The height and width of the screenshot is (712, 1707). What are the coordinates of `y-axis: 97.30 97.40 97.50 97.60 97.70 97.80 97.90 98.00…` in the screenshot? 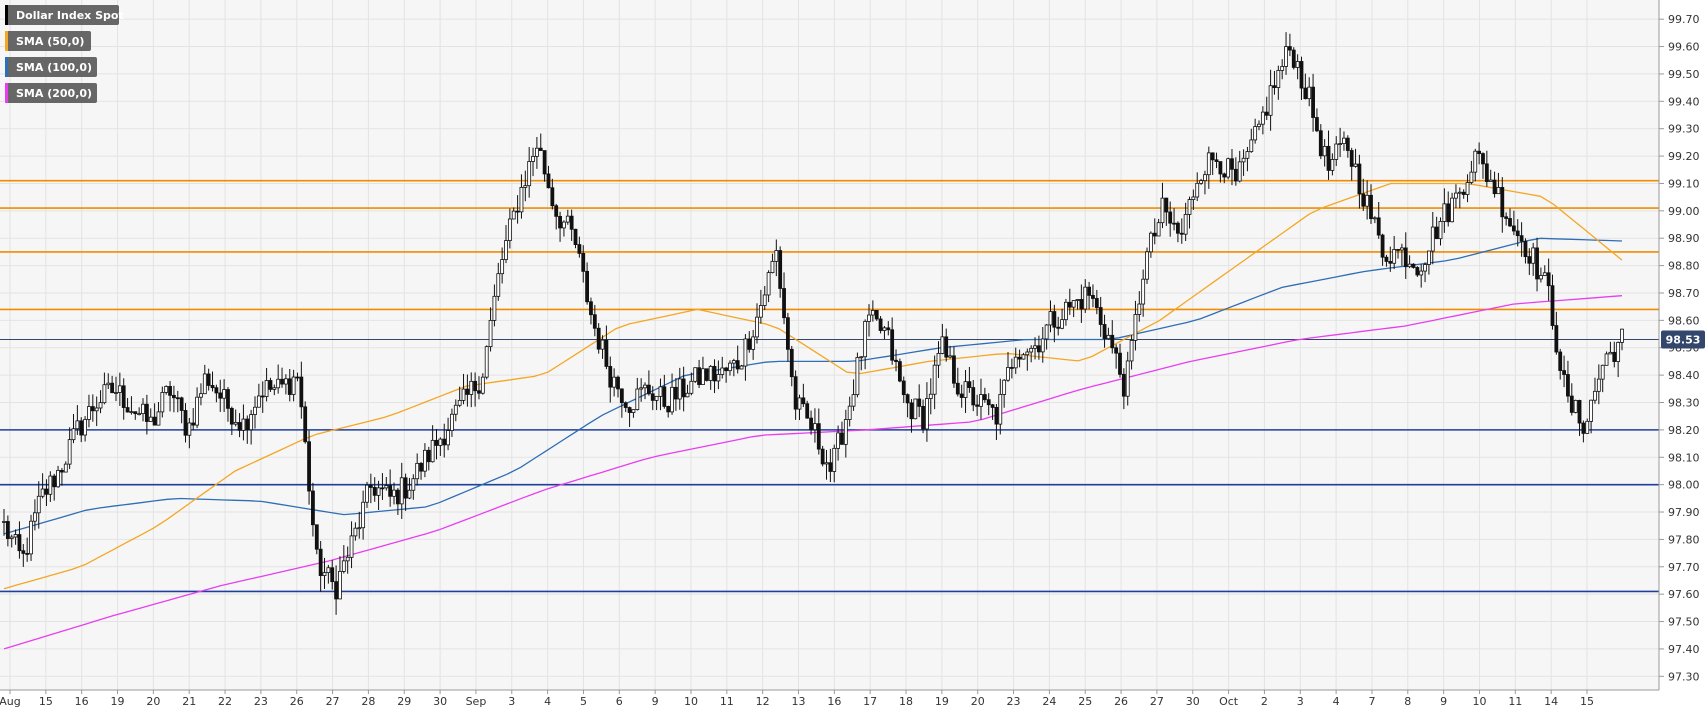 It's located at (1679, 348).